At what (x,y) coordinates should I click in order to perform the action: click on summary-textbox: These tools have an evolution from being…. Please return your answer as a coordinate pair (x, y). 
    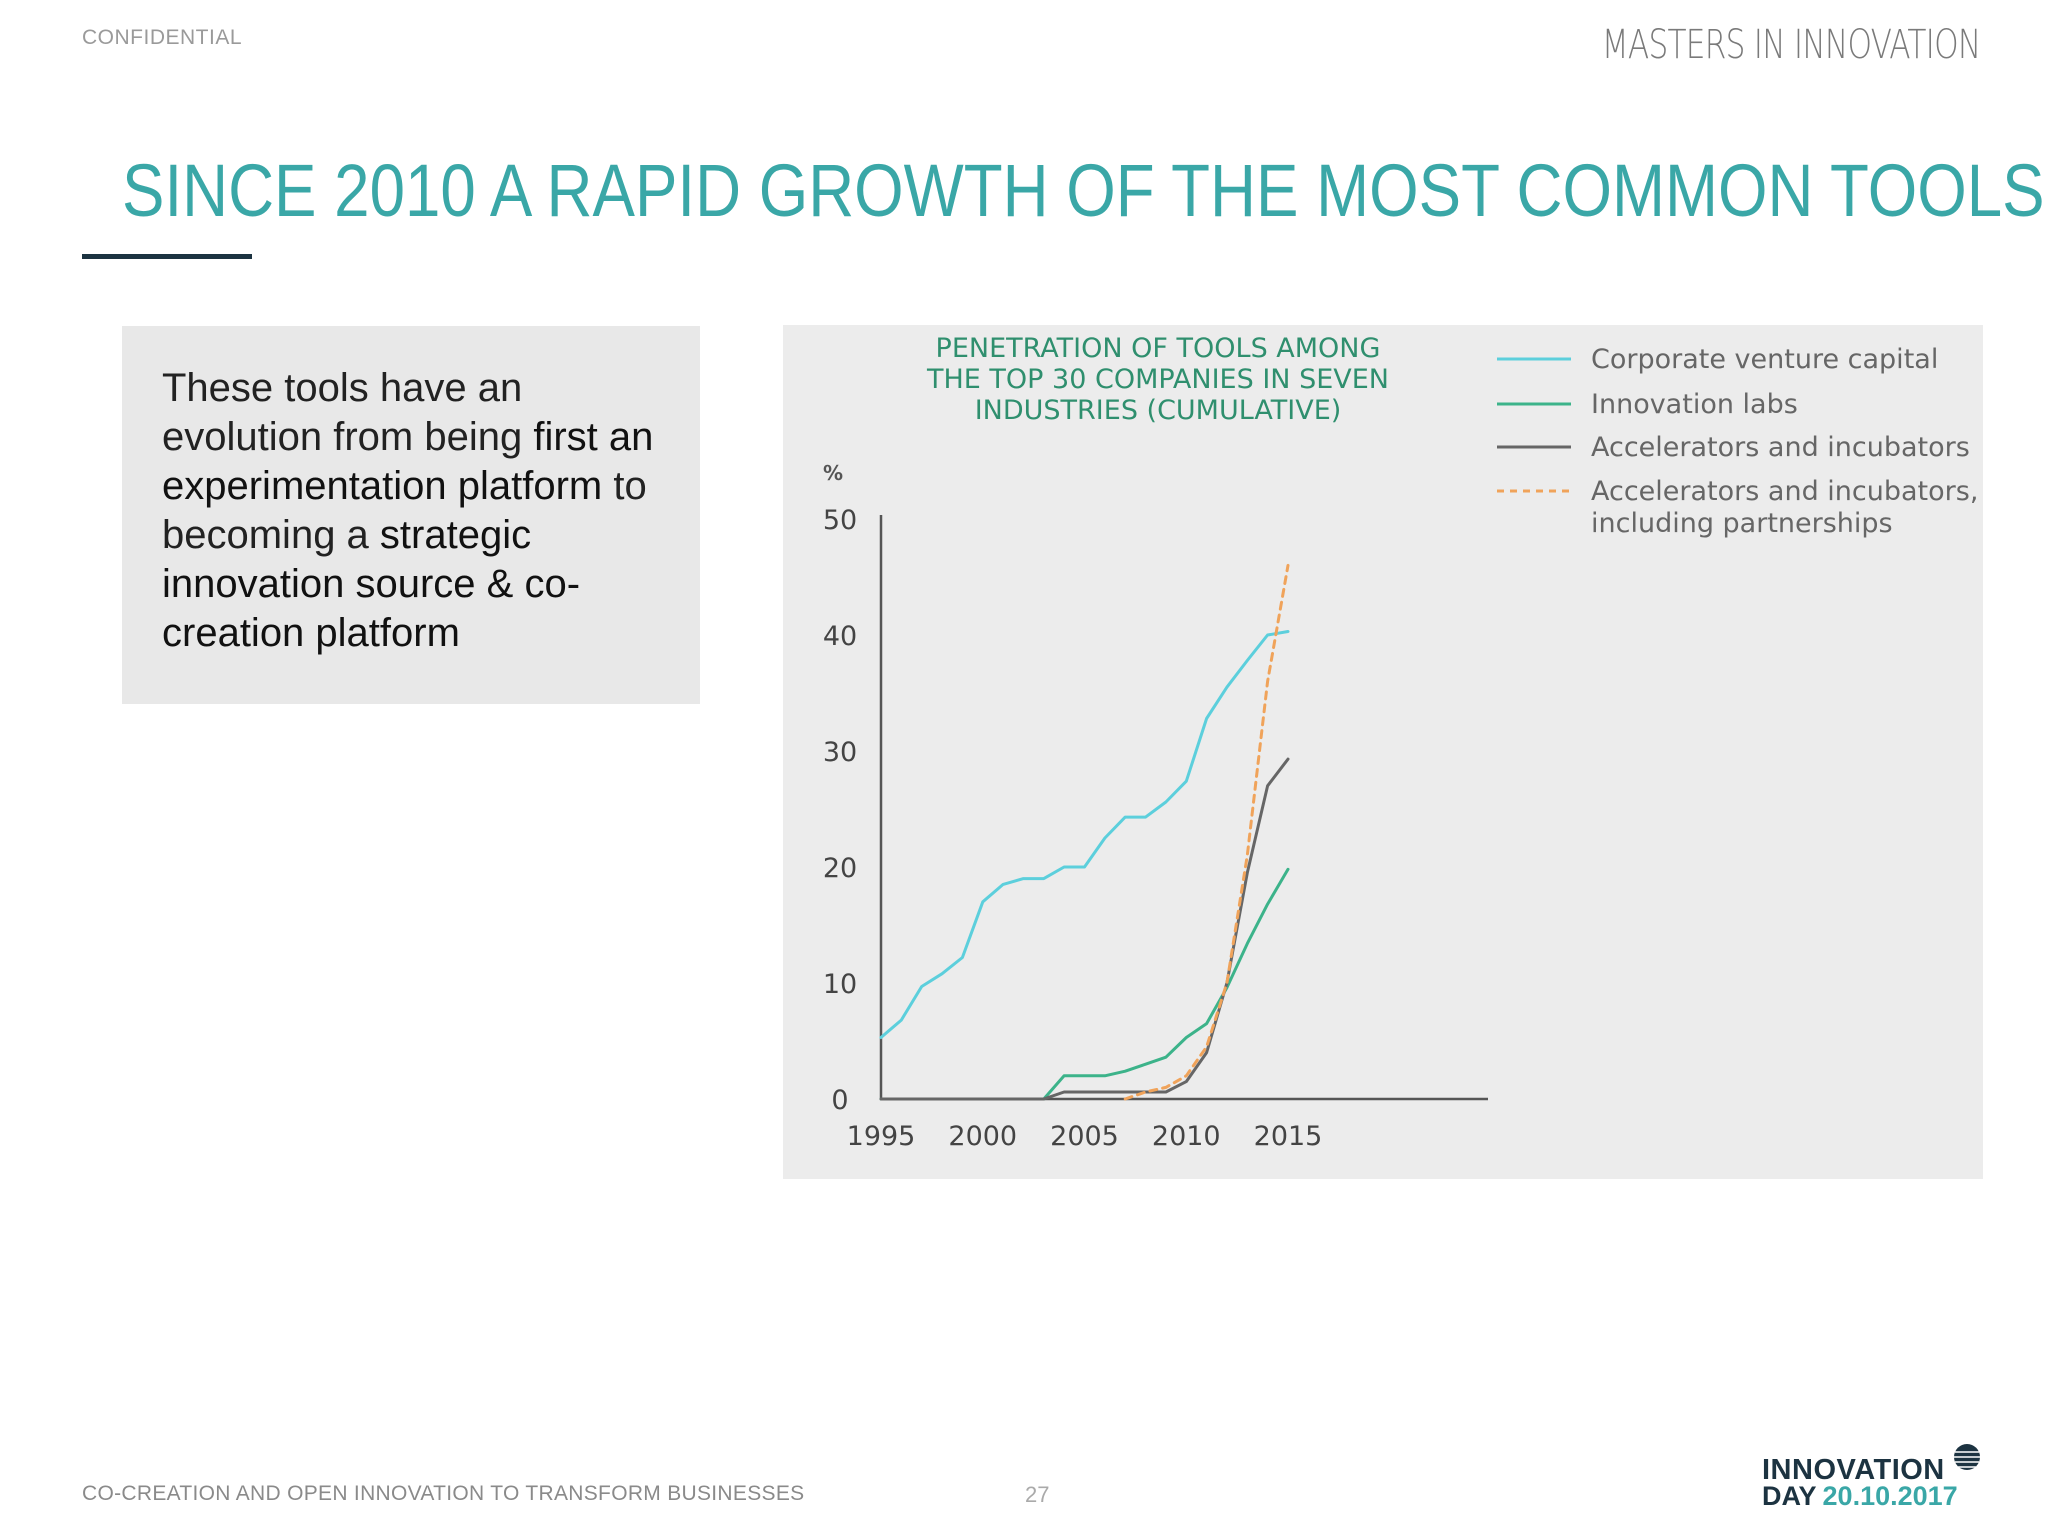
    Looking at the image, I should click on (411, 515).